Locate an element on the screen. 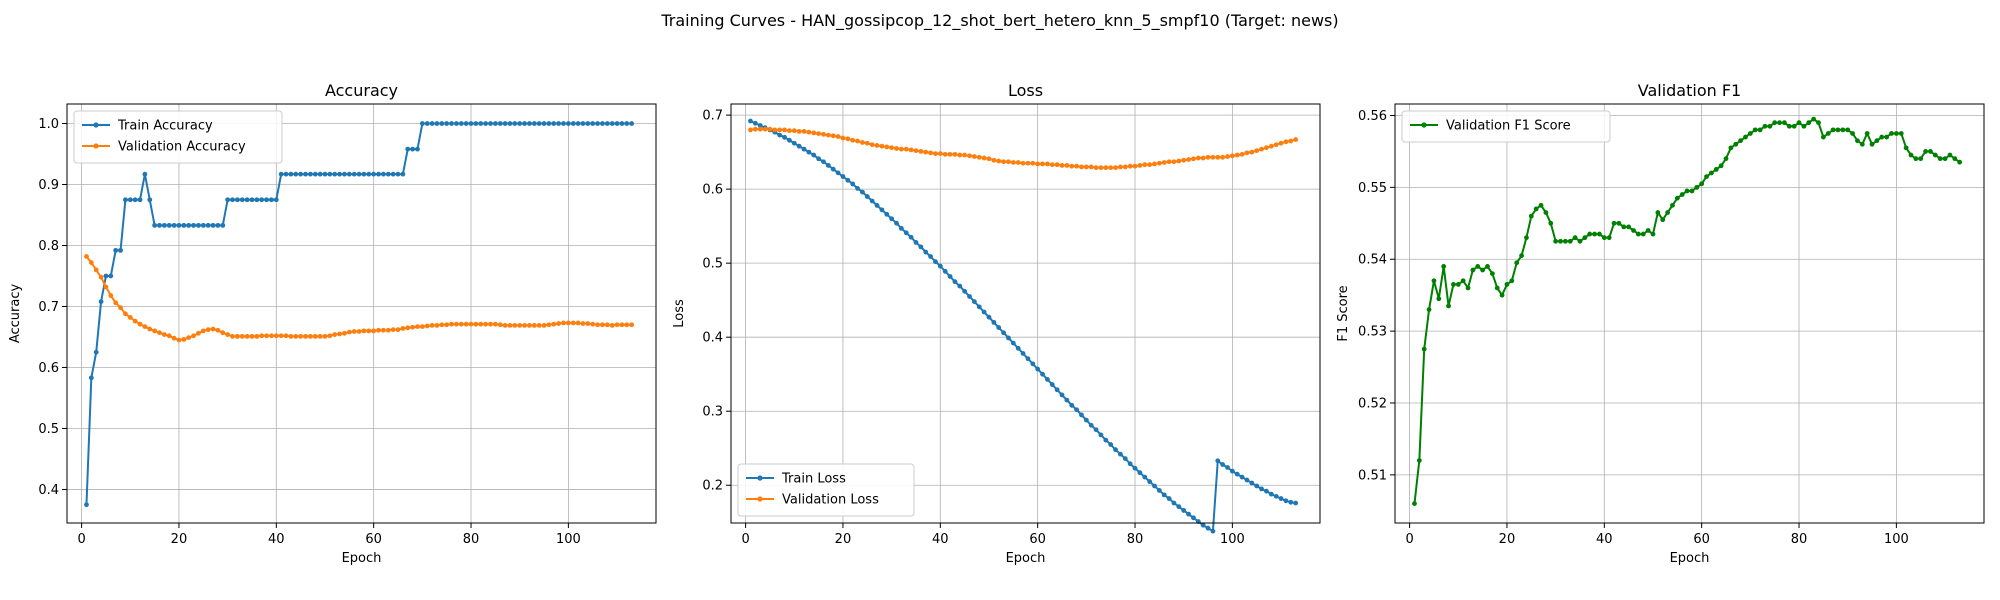 The width and height of the screenshot is (2000, 600). legend-label: Train Loss is located at coordinates (813, 479).